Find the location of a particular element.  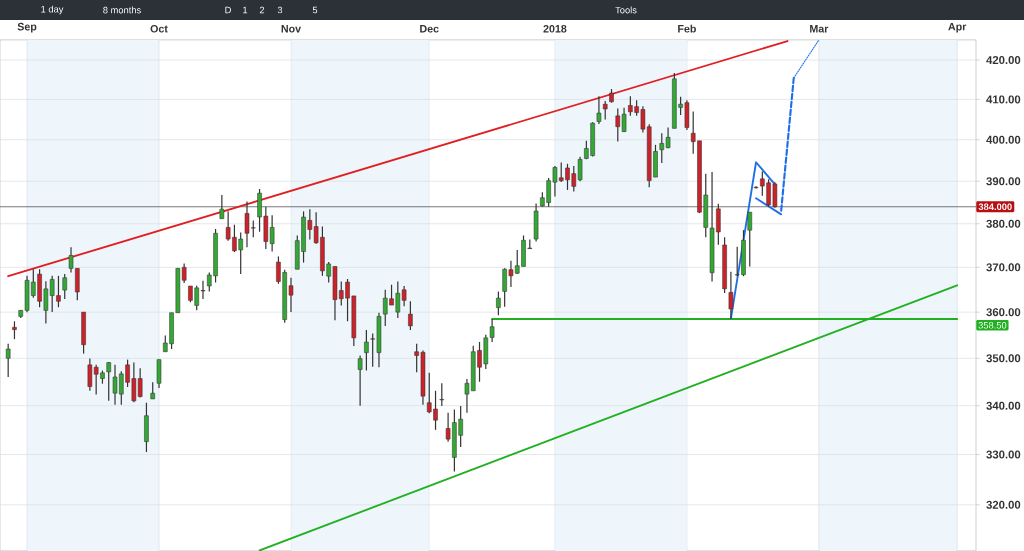

y-tick-label: 400.00 is located at coordinates (1003, 139).